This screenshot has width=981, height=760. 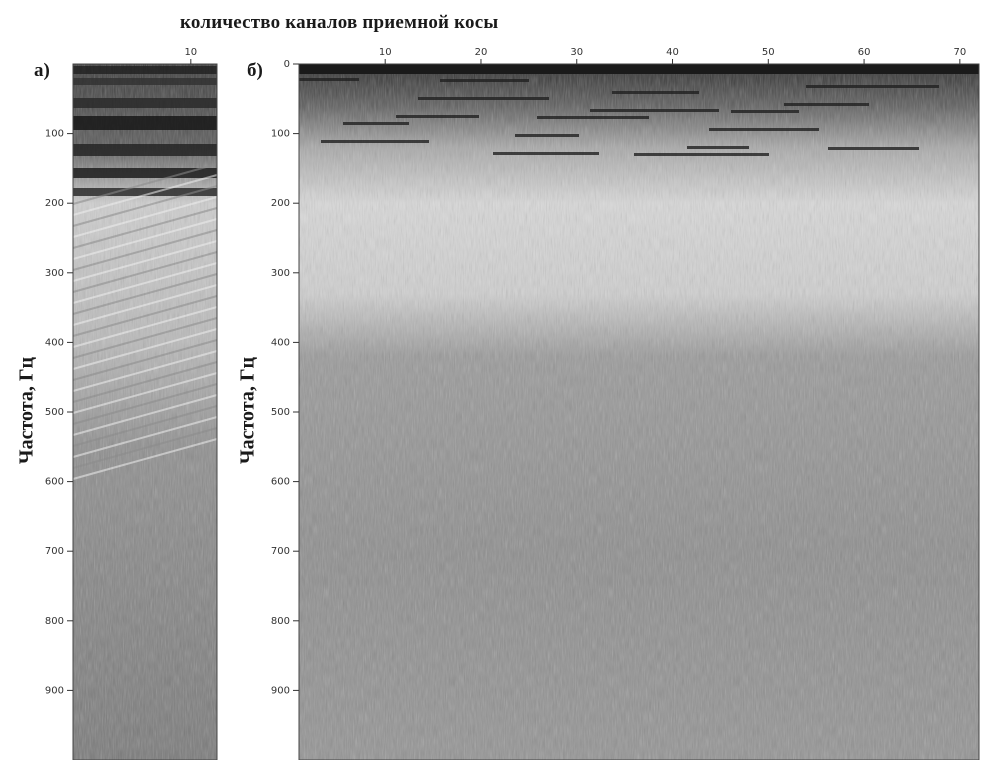 What do you see at coordinates (280, 551) in the screenshot?
I see `panel-b-y-tick-label: 700` at bounding box center [280, 551].